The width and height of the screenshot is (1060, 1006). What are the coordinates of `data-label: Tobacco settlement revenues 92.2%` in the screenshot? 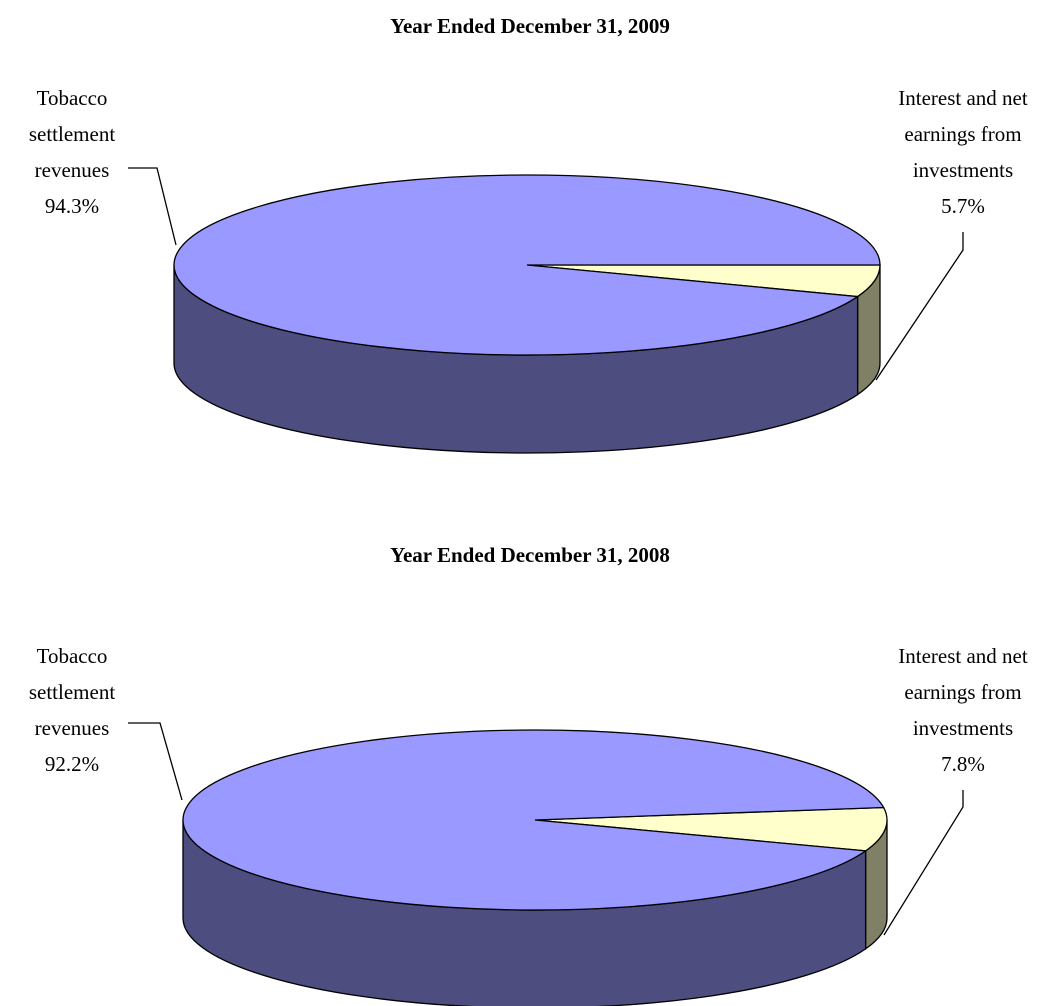 It's located at (72, 710).